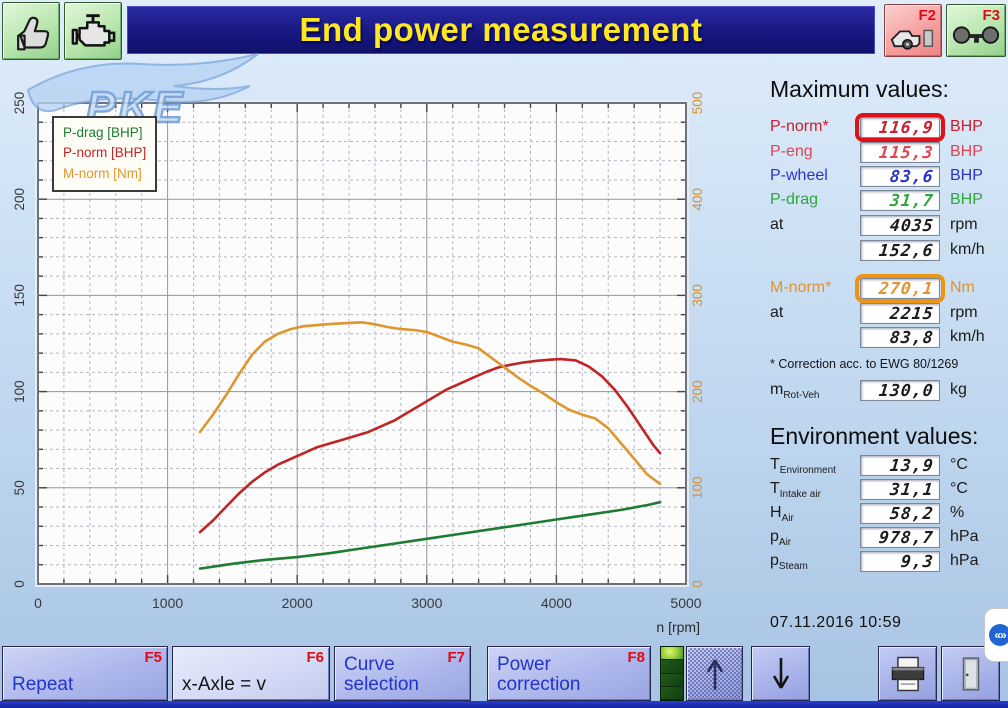 The height and width of the screenshot is (708, 1008). Describe the element at coordinates (913, 30) in the screenshot. I see `drive-on-dyno-button: F2` at that location.